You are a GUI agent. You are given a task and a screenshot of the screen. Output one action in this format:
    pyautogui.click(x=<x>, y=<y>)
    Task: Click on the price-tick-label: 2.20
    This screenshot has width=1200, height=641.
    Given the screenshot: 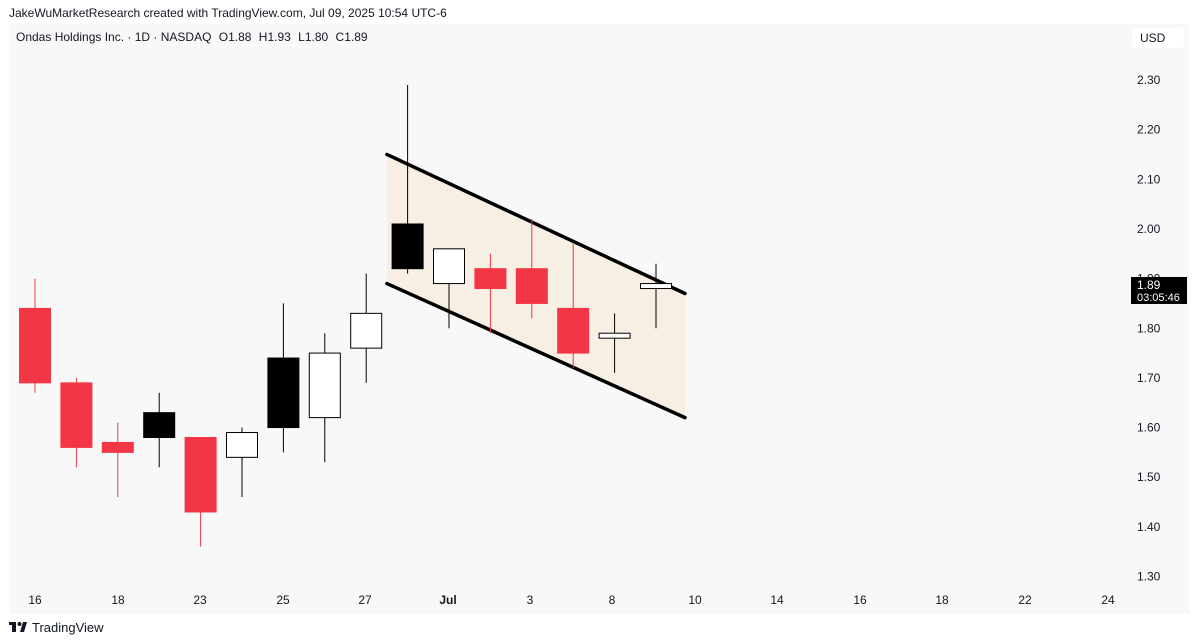 What is the action you would take?
    pyautogui.click(x=1149, y=130)
    